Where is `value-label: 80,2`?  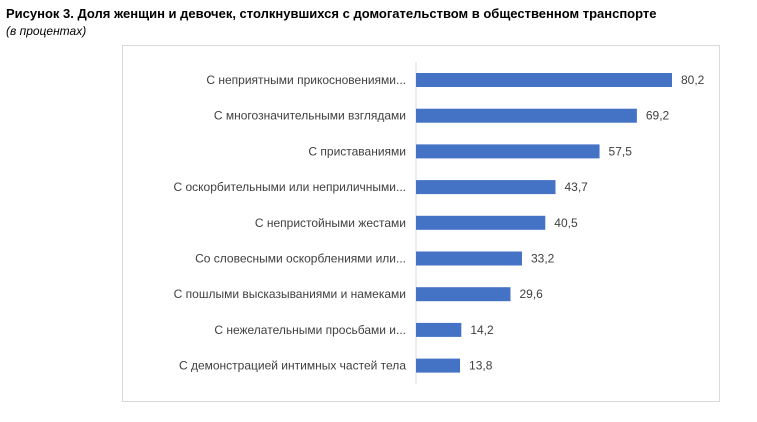
value-label: 80,2 is located at coordinates (693, 80).